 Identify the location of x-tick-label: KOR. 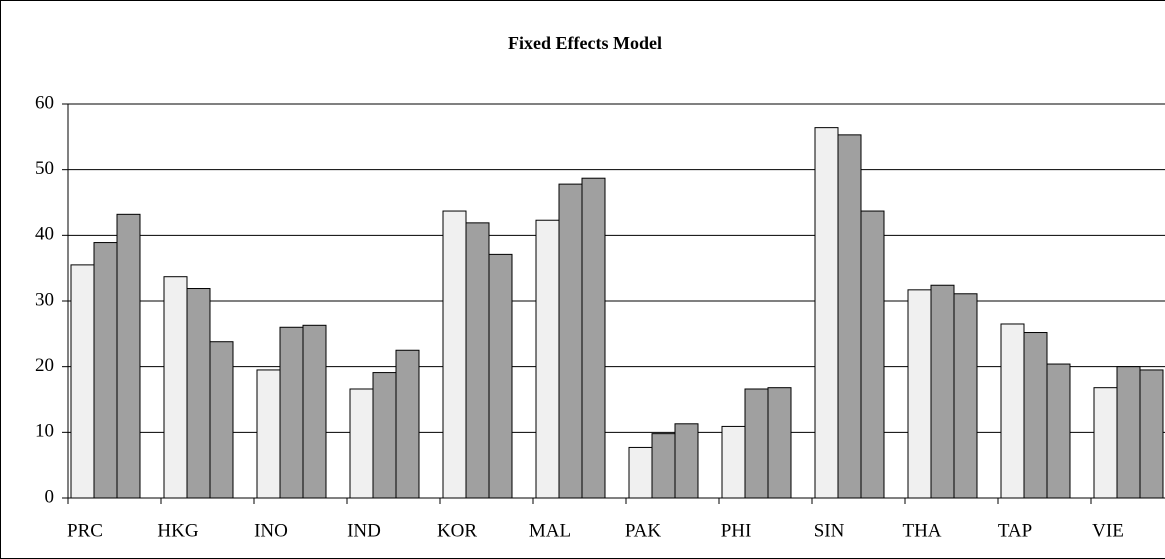
(457, 530).